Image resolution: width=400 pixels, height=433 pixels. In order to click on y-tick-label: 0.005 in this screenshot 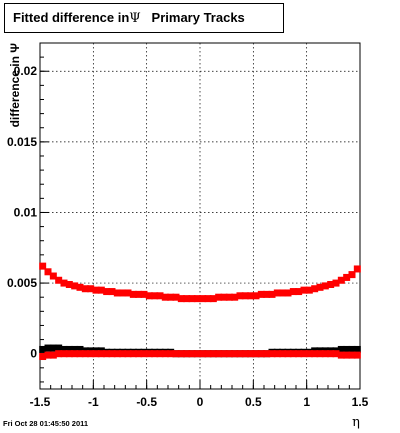, I will do `click(22, 283)`.